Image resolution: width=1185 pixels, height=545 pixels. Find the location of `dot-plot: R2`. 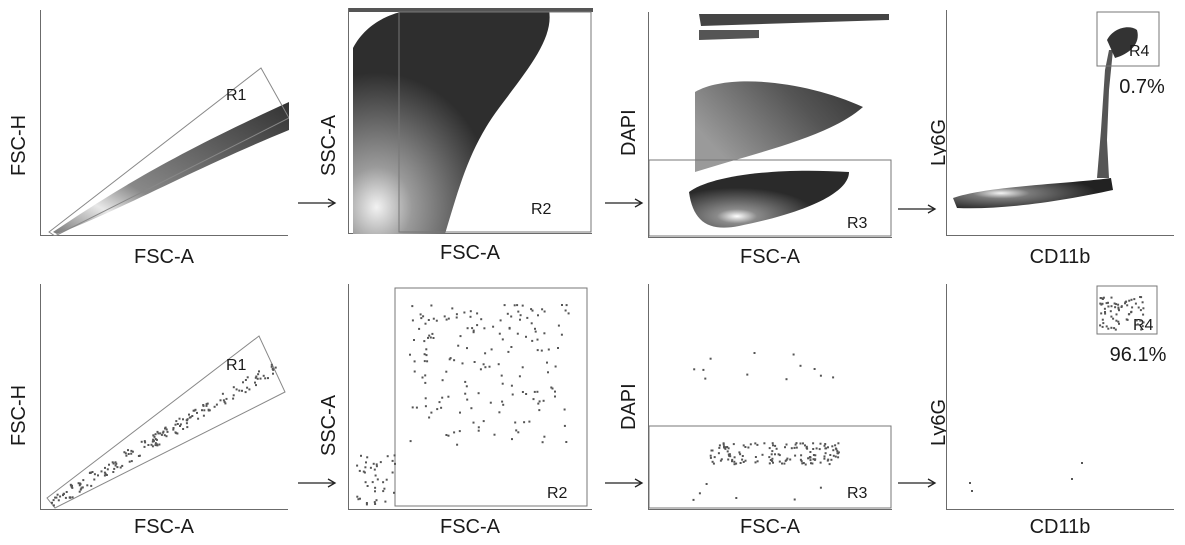

dot-plot: R2 is located at coordinates (472, 397).